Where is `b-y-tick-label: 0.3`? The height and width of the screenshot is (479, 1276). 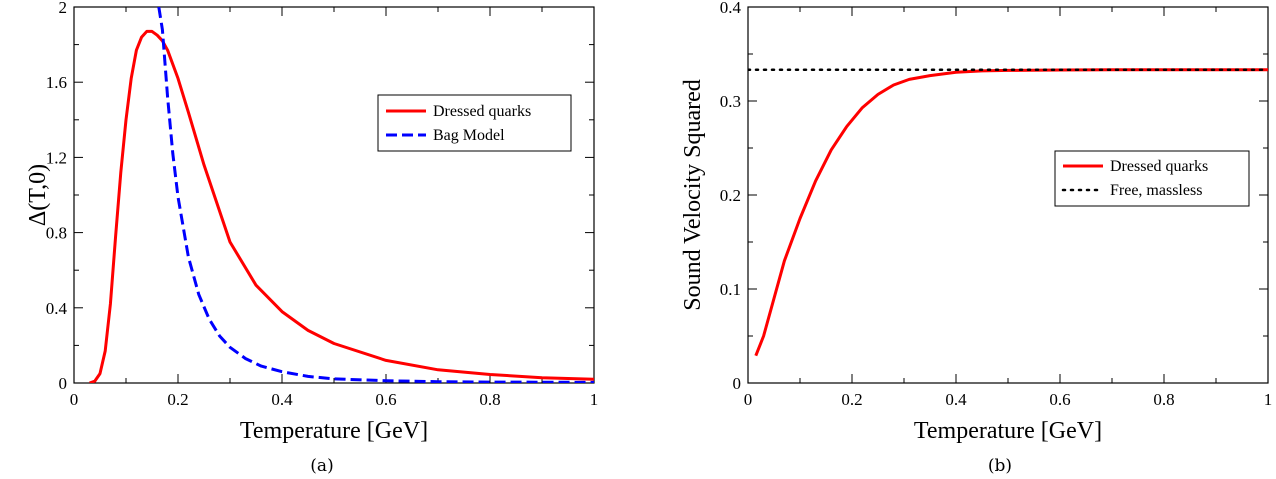 b-y-tick-label: 0.3 is located at coordinates (730, 101).